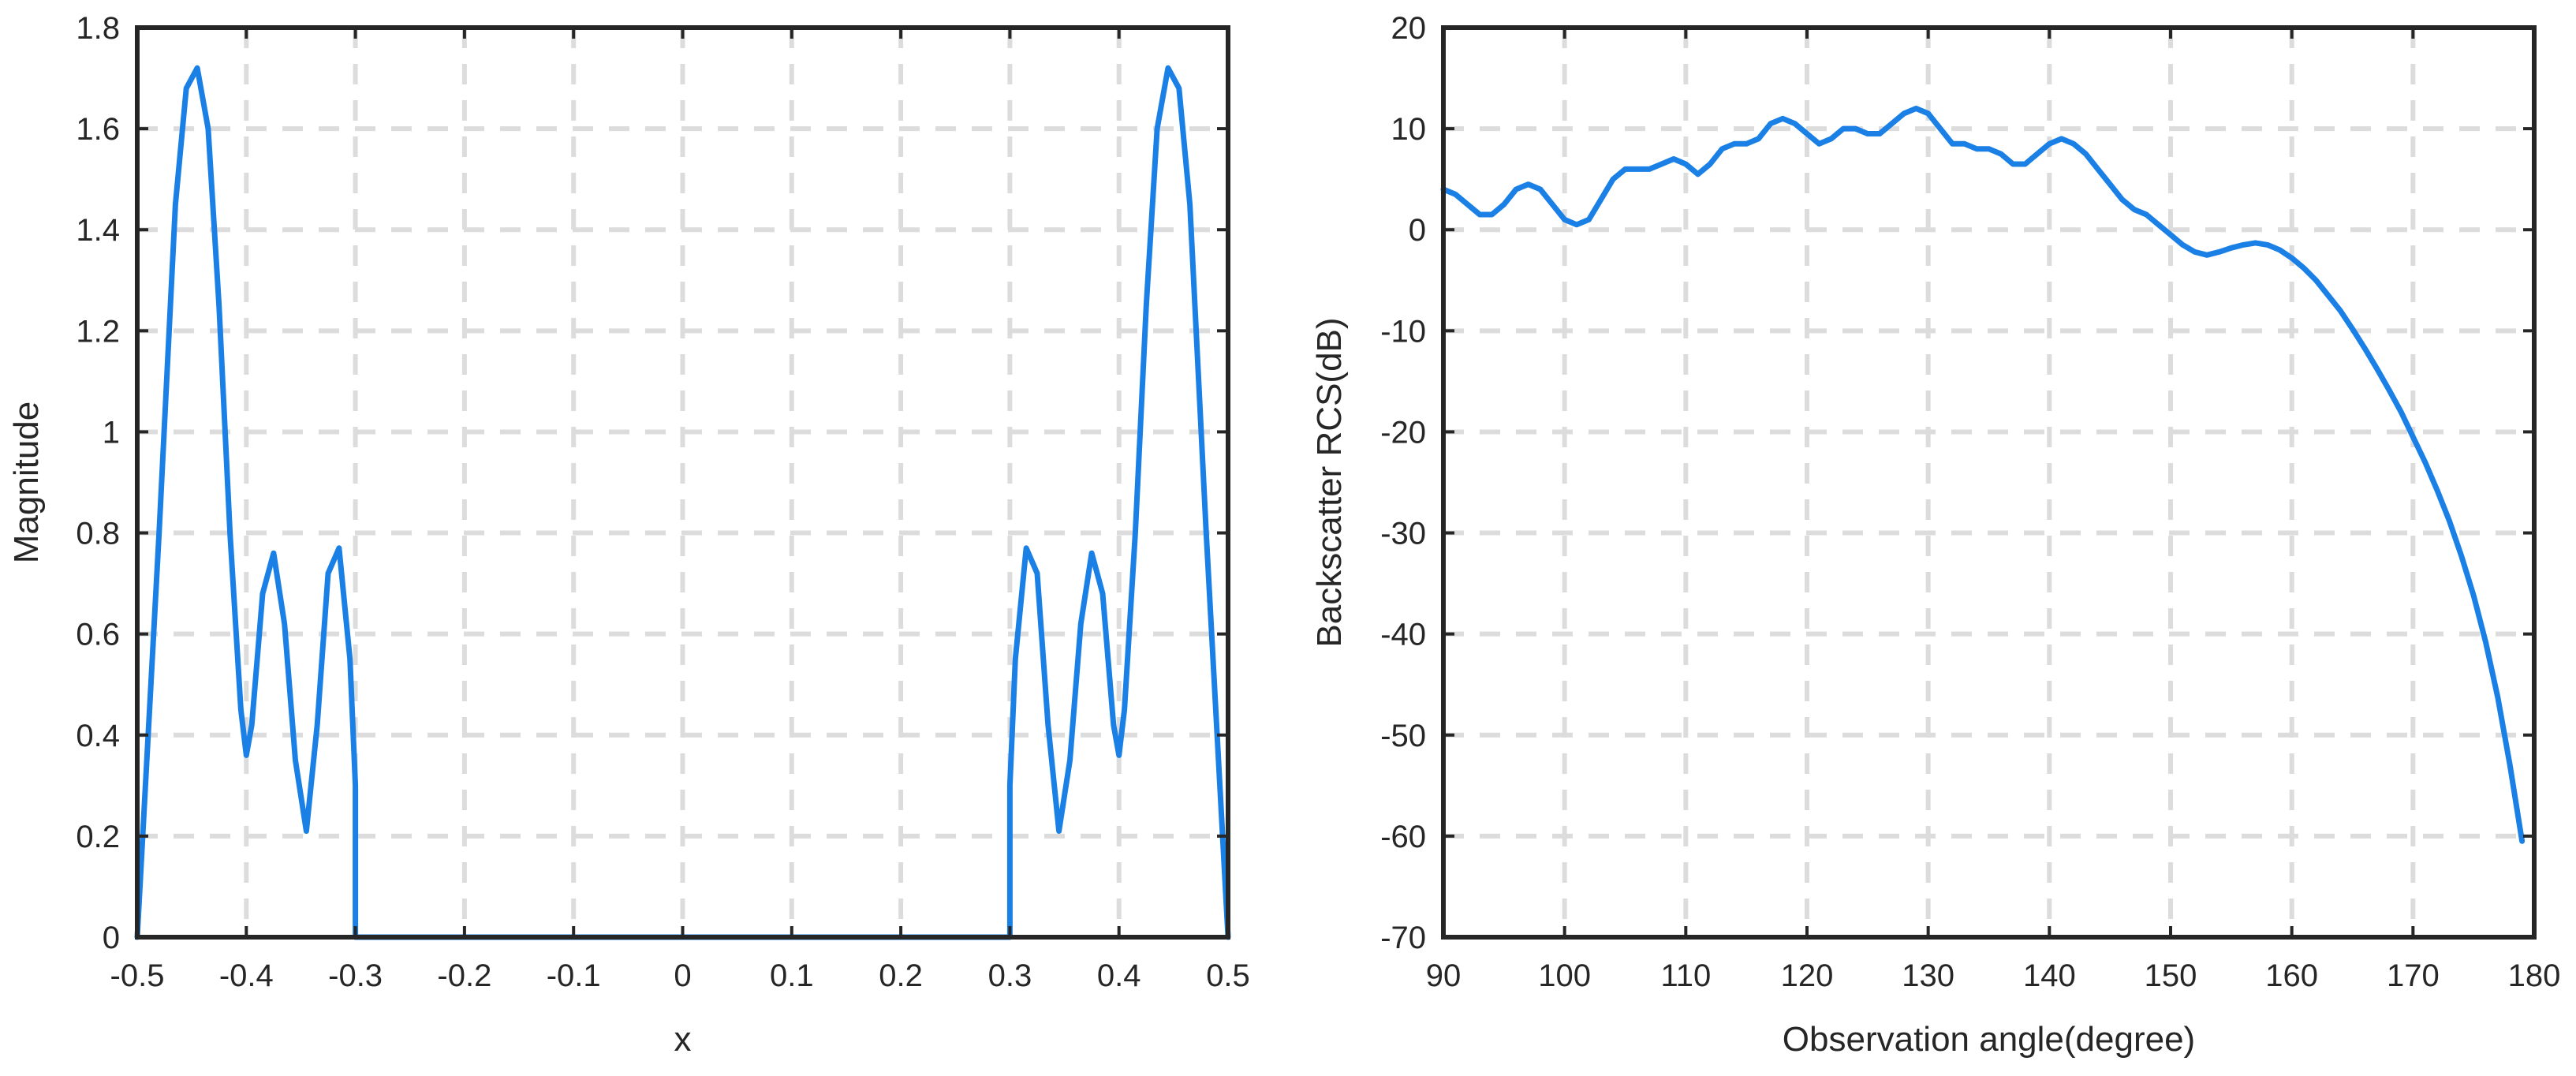  Describe the element at coordinates (98, 736) in the screenshot. I see `magnitude-chart-y-tick-label: 0.4` at that location.